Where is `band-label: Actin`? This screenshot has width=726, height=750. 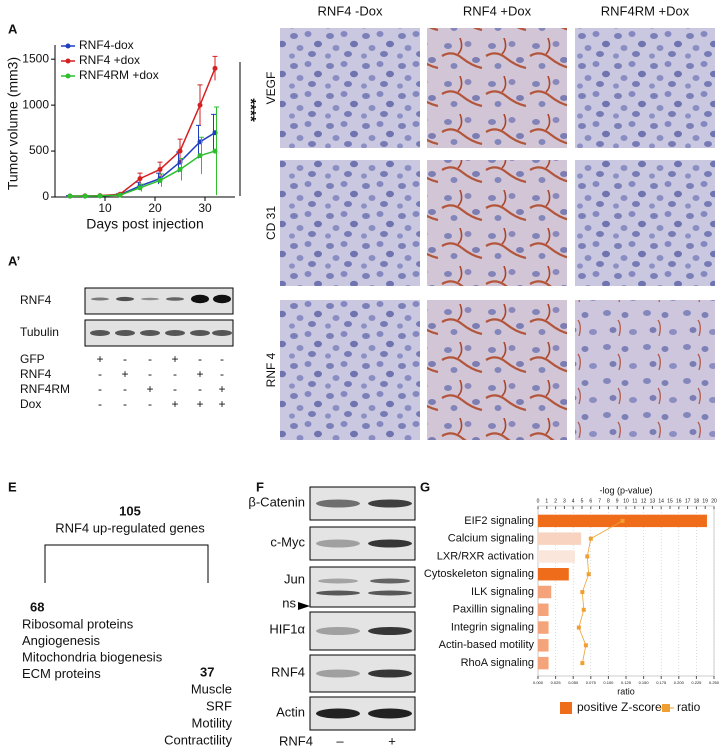
band-label: Actin is located at coordinates (290, 711).